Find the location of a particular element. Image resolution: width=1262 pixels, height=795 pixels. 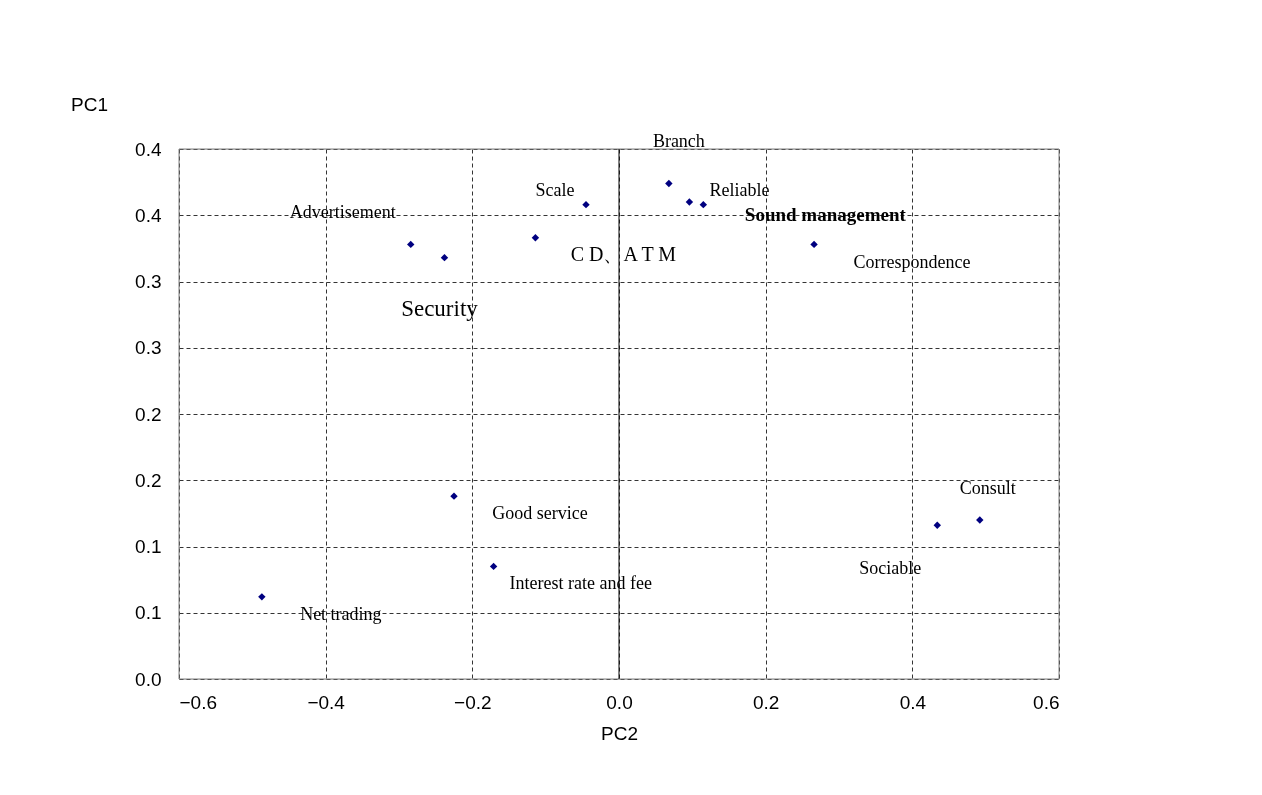

annotation: Good service is located at coordinates (540, 513).